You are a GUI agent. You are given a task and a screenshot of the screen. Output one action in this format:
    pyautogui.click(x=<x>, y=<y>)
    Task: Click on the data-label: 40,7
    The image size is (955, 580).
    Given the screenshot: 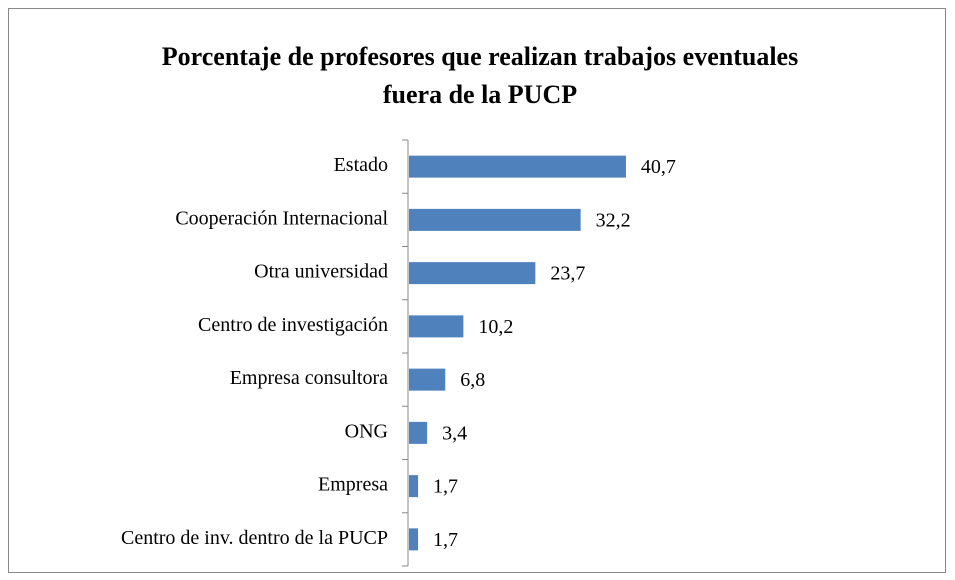 What is the action you would take?
    pyautogui.click(x=658, y=167)
    